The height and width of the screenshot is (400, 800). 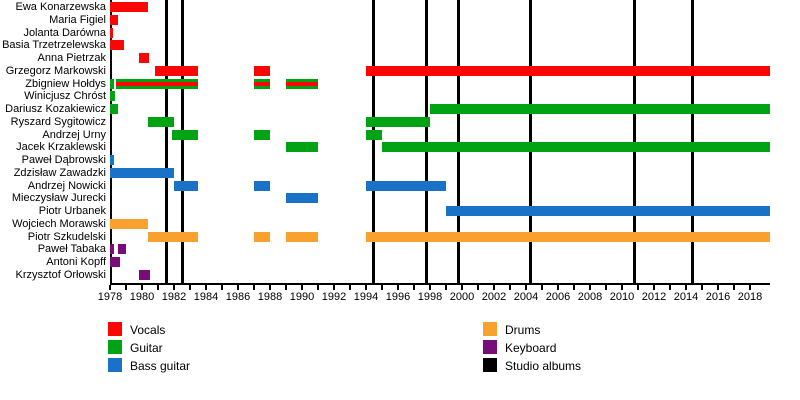 I want to click on member-label: Jacek Krzaklewski, so click(x=61, y=147).